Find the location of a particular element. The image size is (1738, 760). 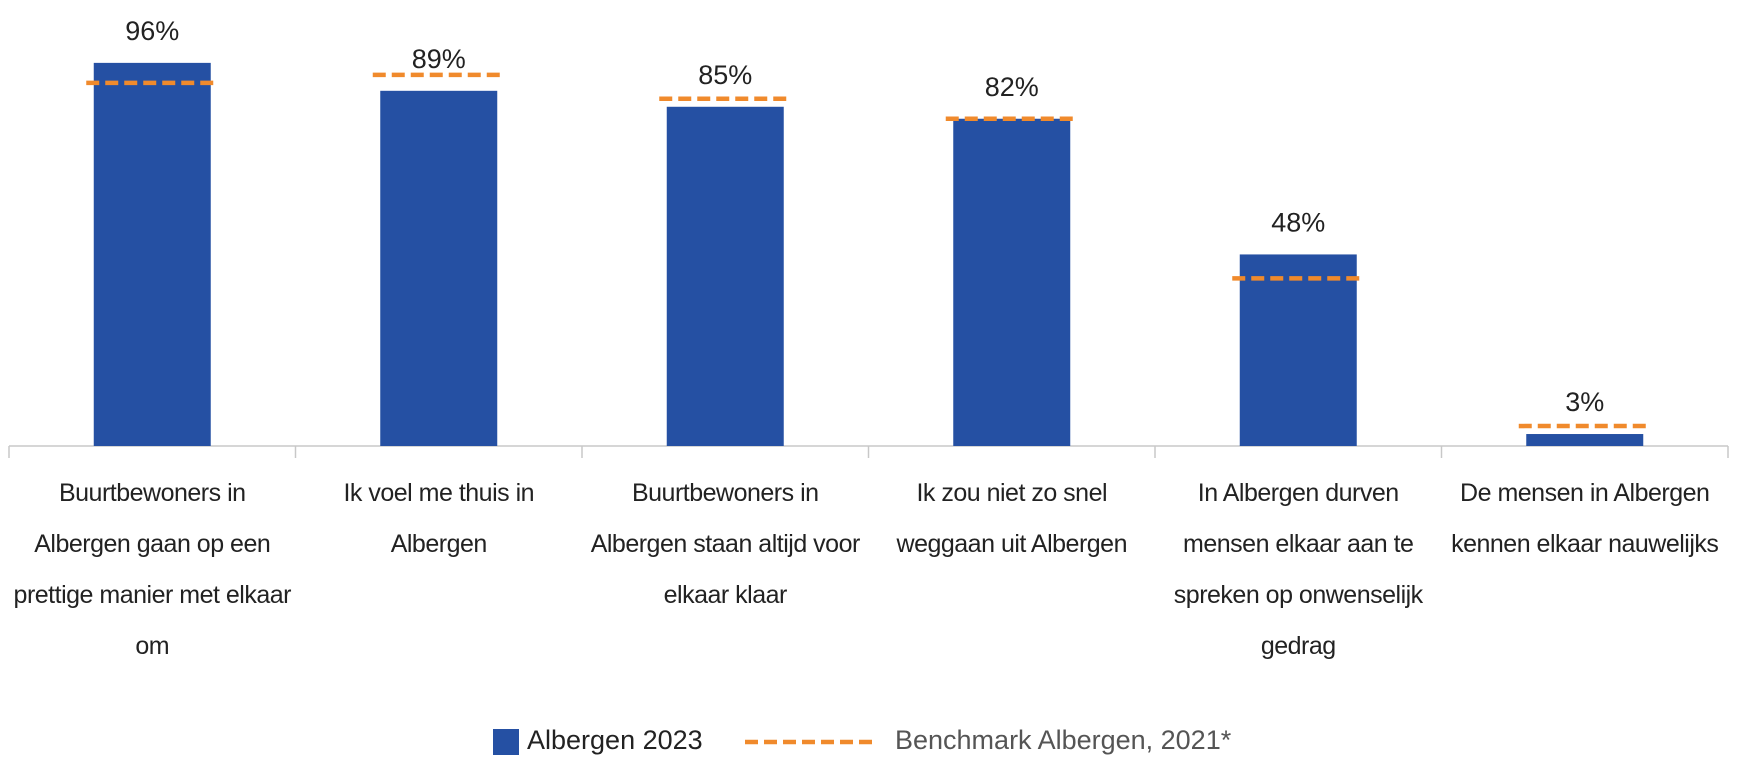

legend-swatch is located at coordinates (506, 742).